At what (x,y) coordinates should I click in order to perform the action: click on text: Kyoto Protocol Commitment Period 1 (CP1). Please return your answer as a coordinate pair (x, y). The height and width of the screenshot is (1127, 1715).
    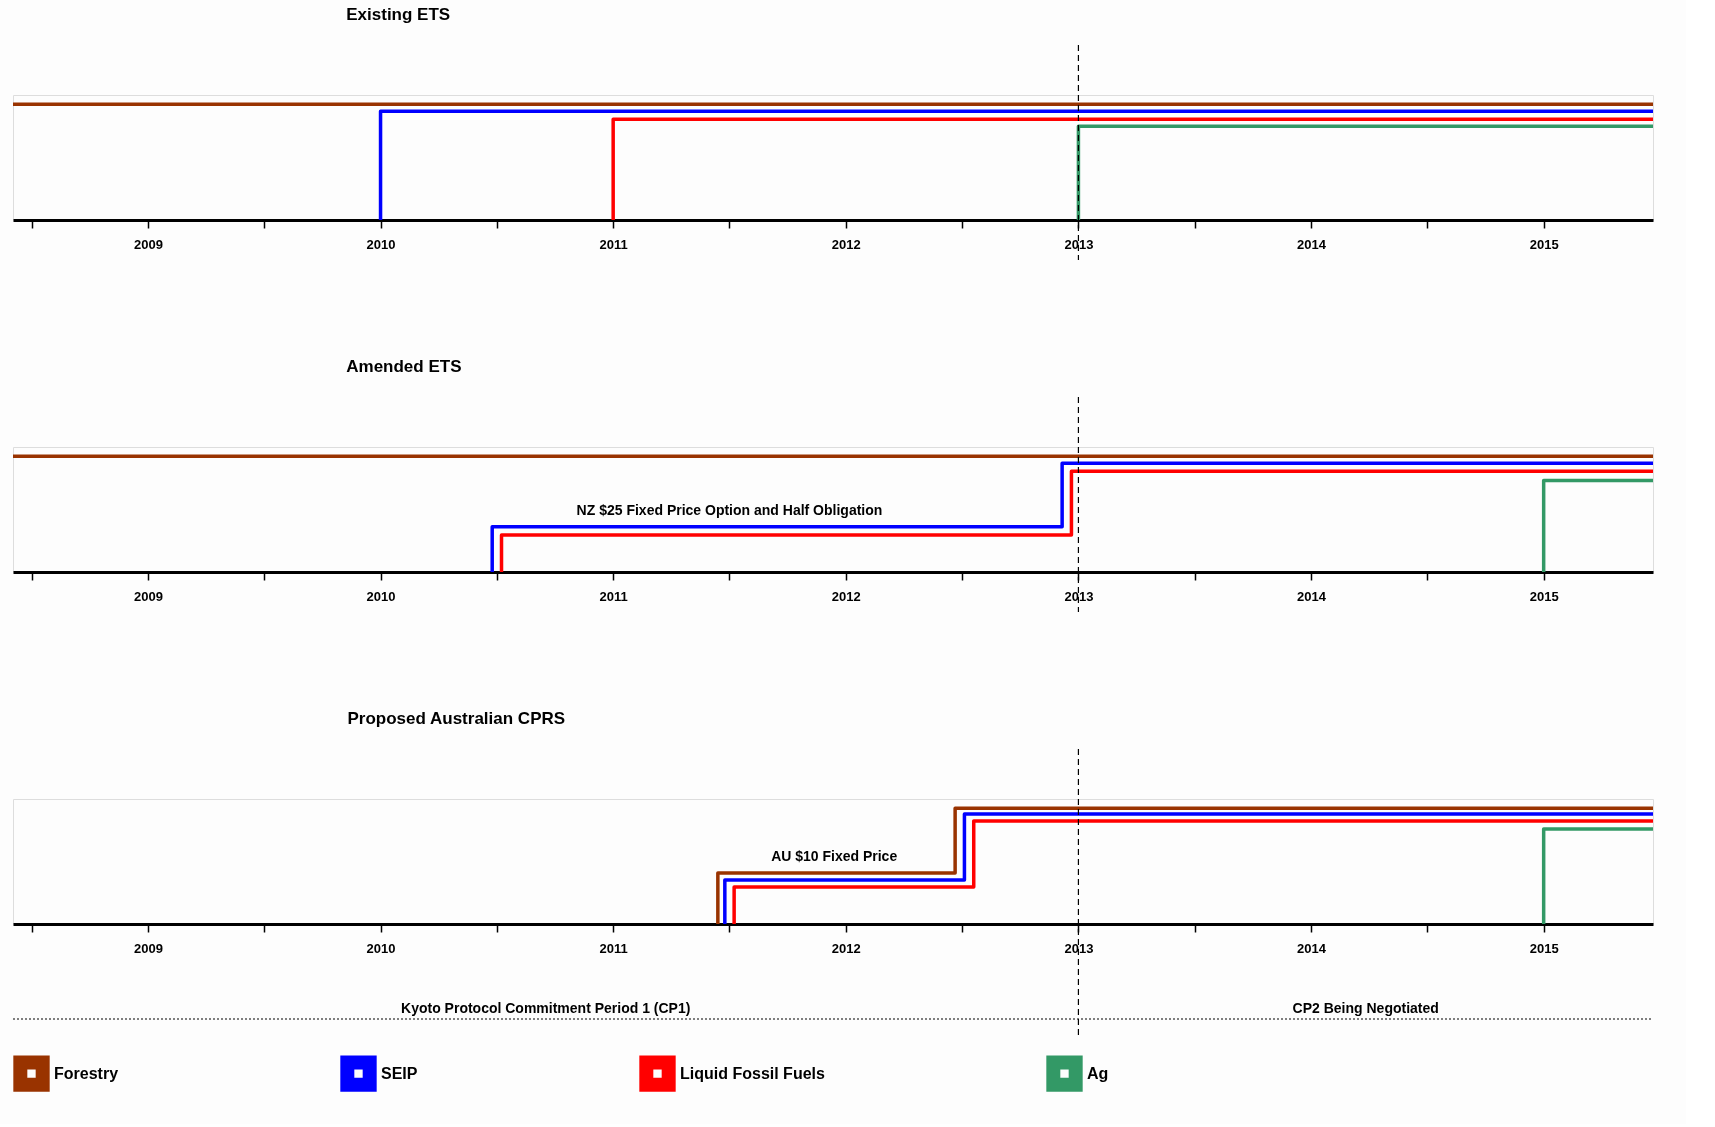
    Looking at the image, I should click on (546, 1008).